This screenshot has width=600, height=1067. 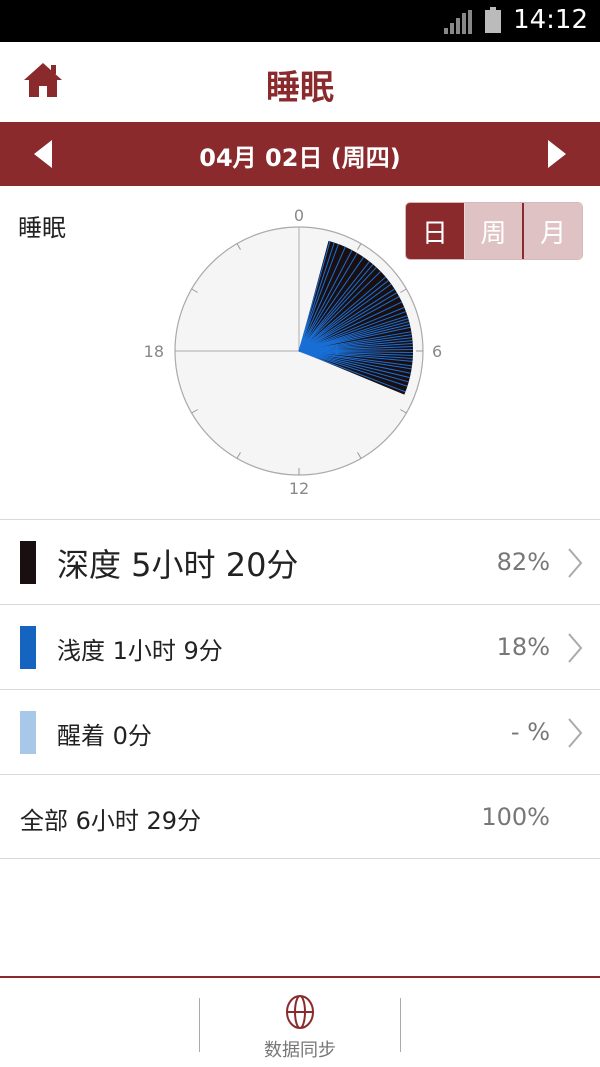 What do you see at coordinates (104, 736) in the screenshot?
I see `awake-label: 醒着 0分` at bounding box center [104, 736].